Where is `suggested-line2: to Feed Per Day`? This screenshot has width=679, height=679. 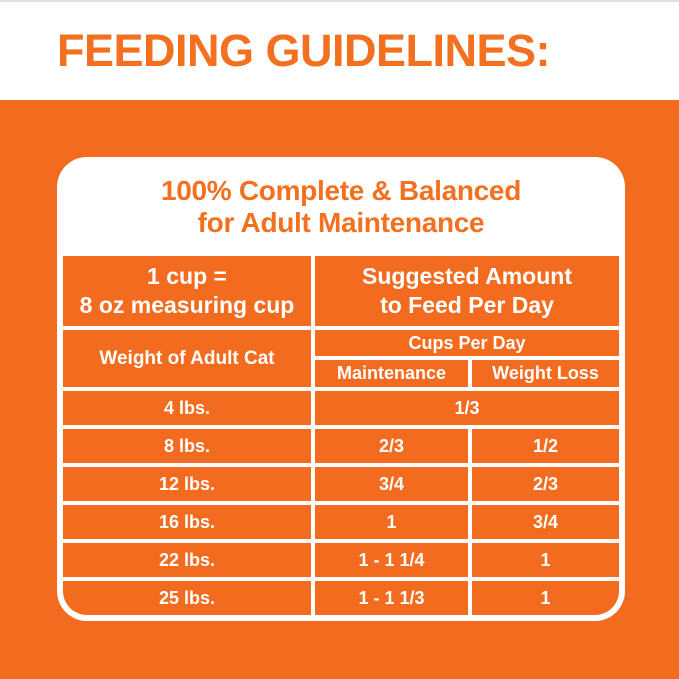 suggested-line2: to Feed Per Day is located at coordinates (467, 305).